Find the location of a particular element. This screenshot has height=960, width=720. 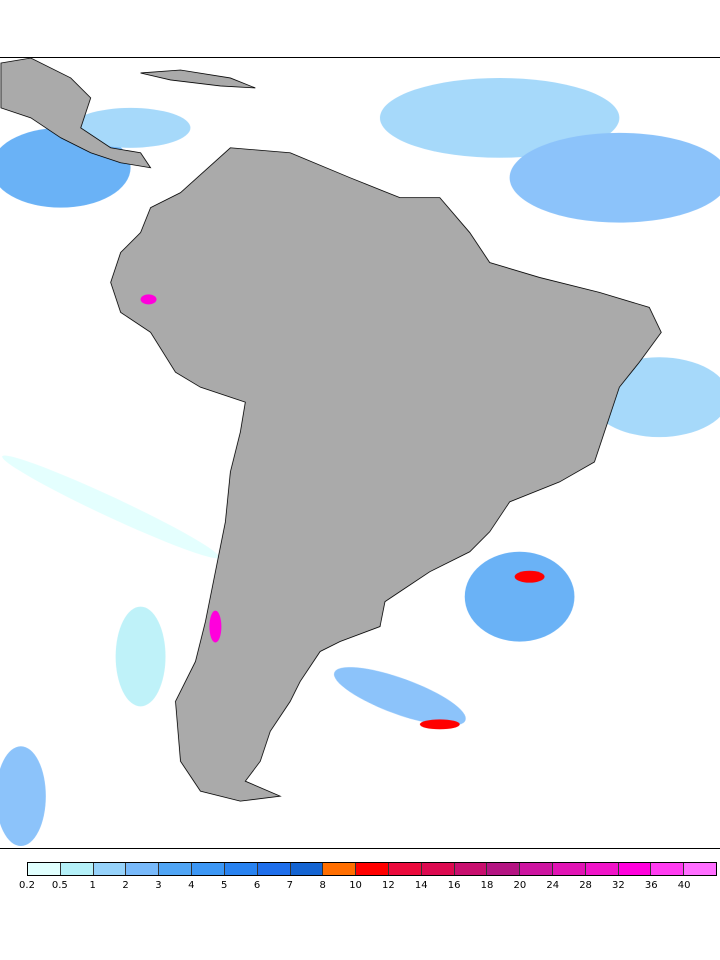

central-america is located at coordinates (76, 113).